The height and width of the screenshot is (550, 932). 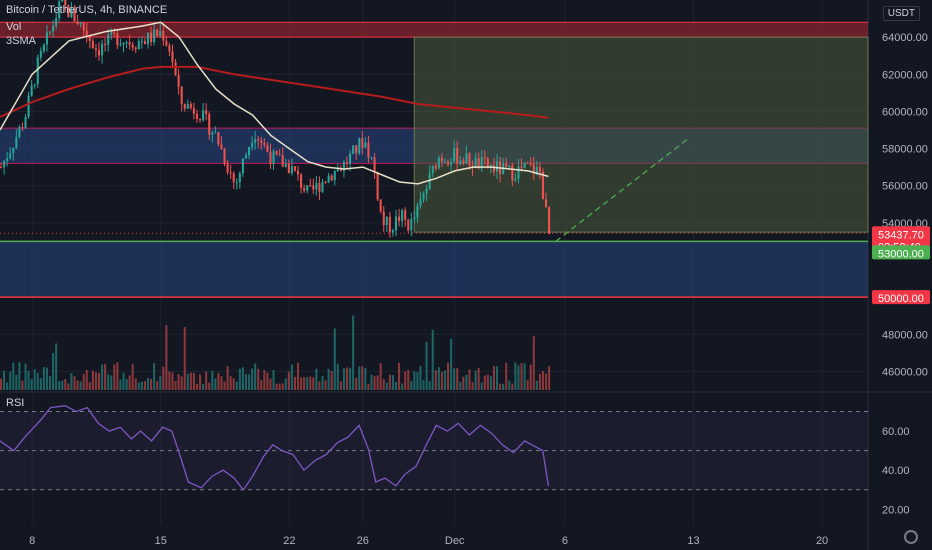 What do you see at coordinates (15, 403) in the screenshot?
I see `rsi-legend: RSI` at bounding box center [15, 403].